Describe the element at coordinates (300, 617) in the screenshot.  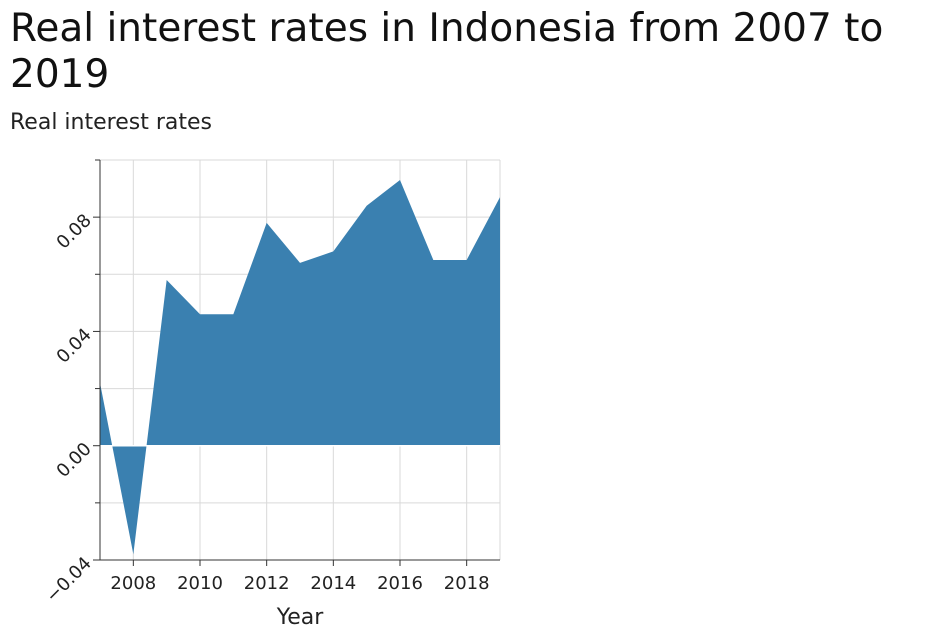
I see `x-axis-label: Year` at that location.